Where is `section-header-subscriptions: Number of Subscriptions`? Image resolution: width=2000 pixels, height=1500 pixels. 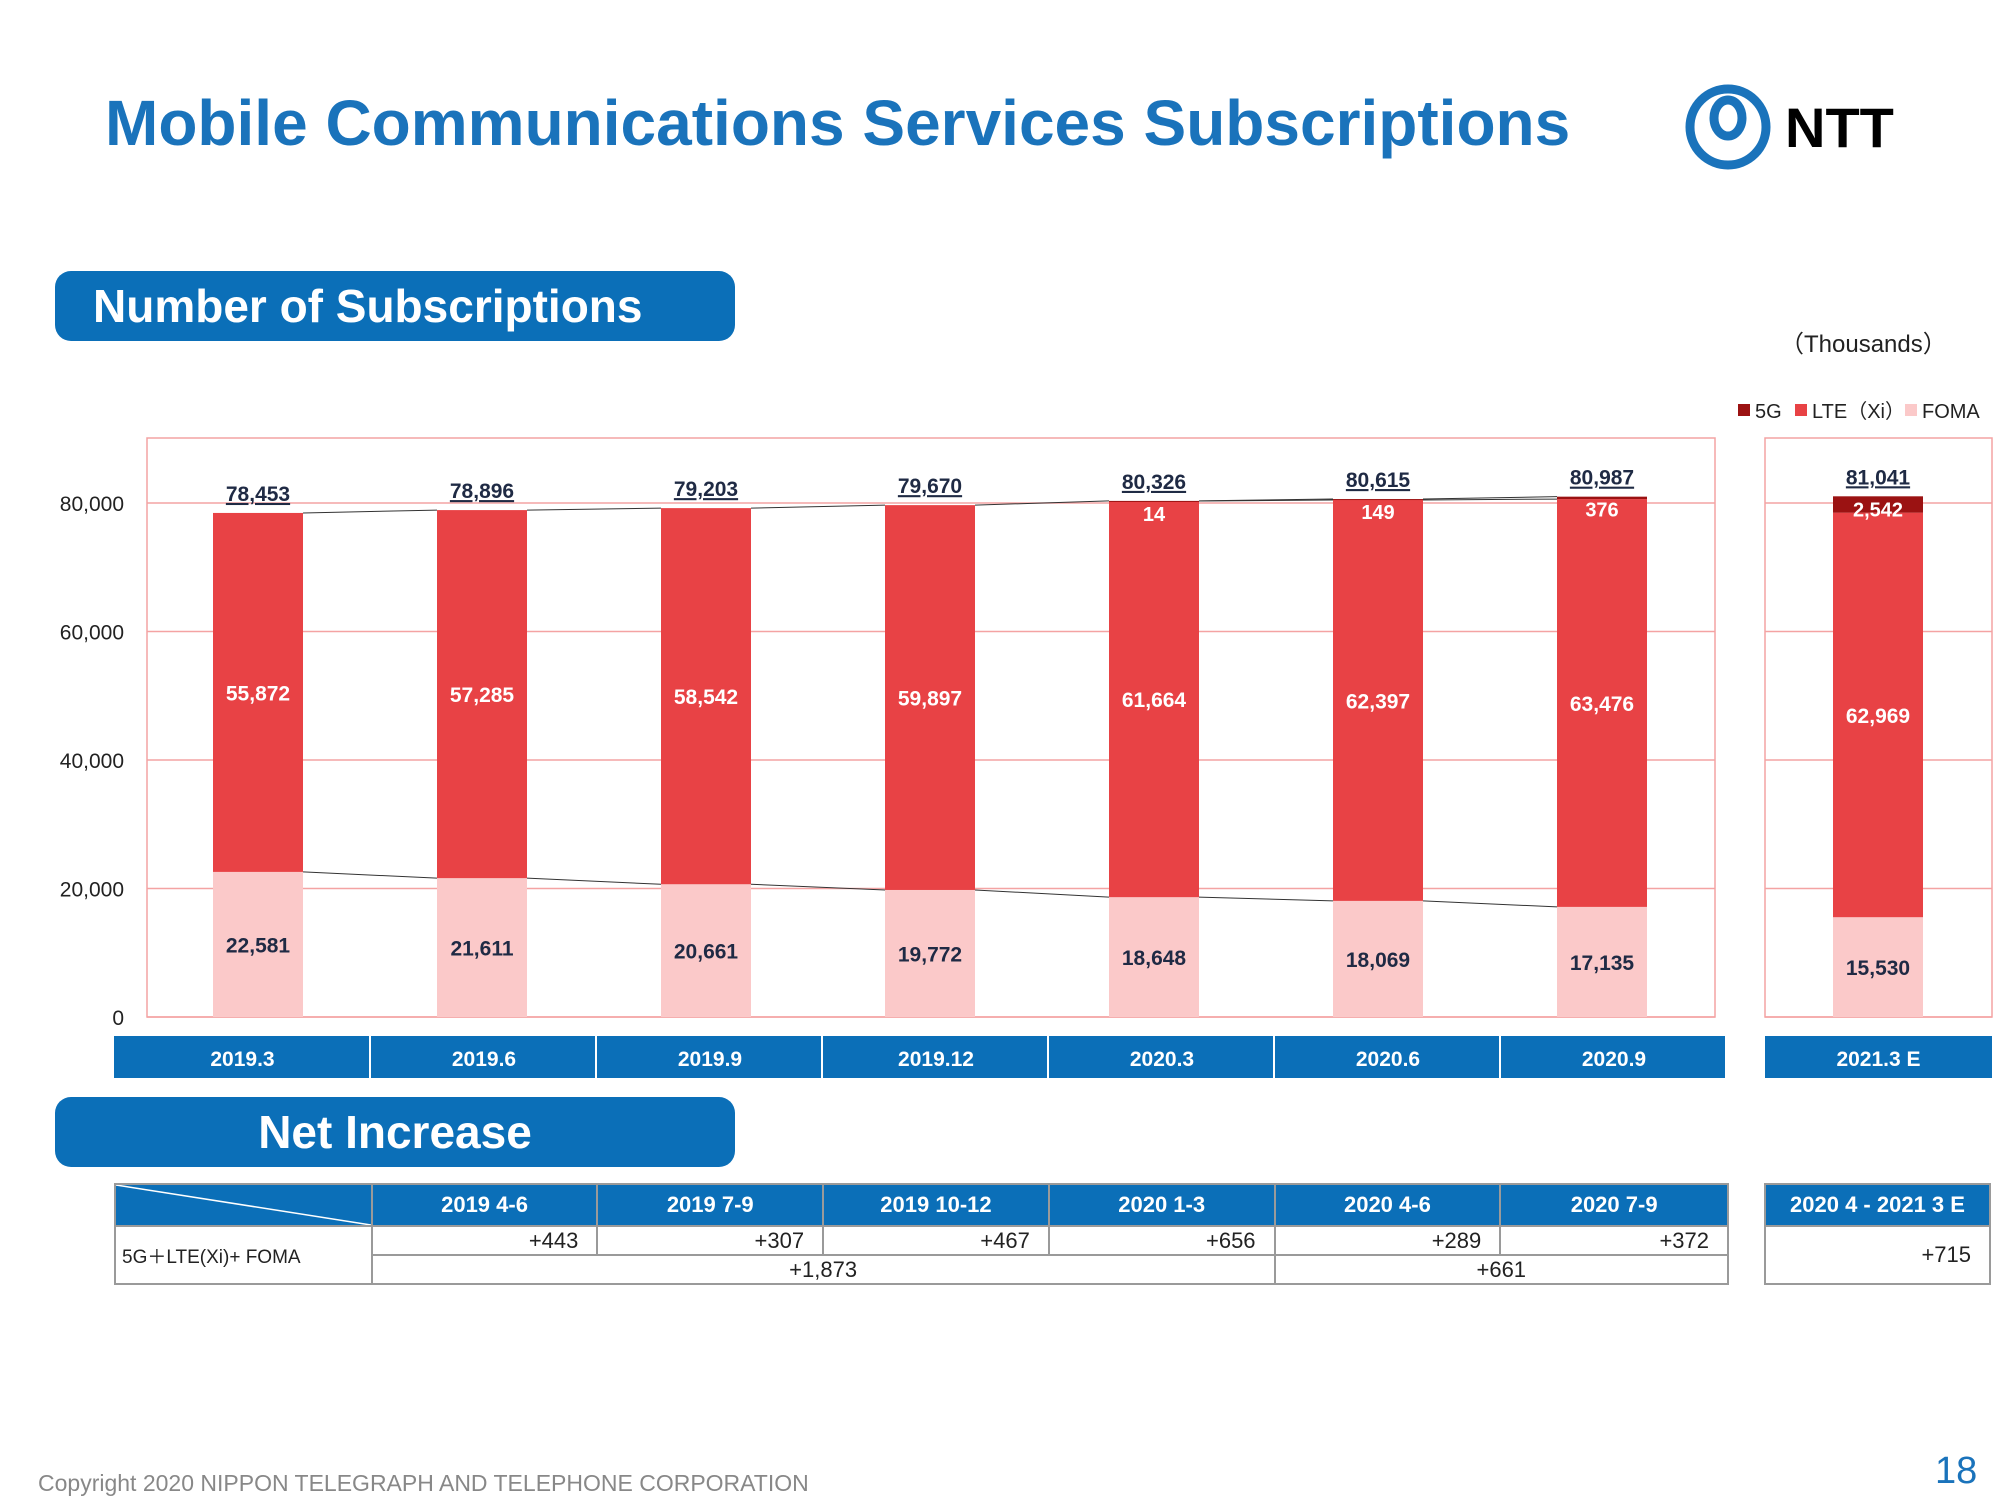
section-header-subscriptions: Number of Subscriptions is located at coordinates (395, 306).